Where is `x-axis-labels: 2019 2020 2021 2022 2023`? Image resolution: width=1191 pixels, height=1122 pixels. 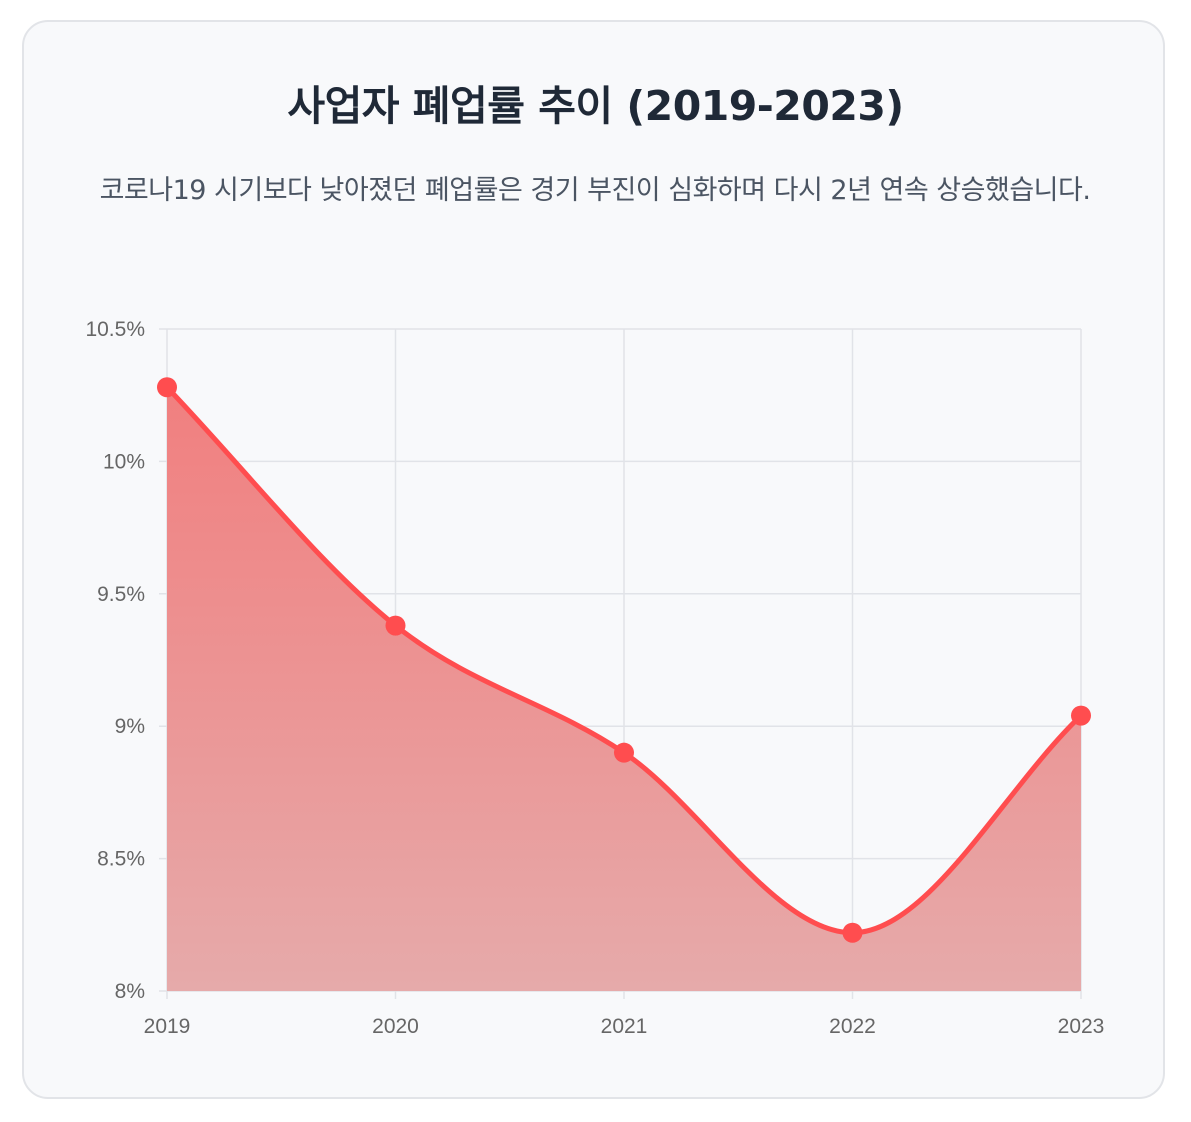 x-axis-labels: 2019 2020 2021 2022 2023 is located at coordinates (624, 1026).